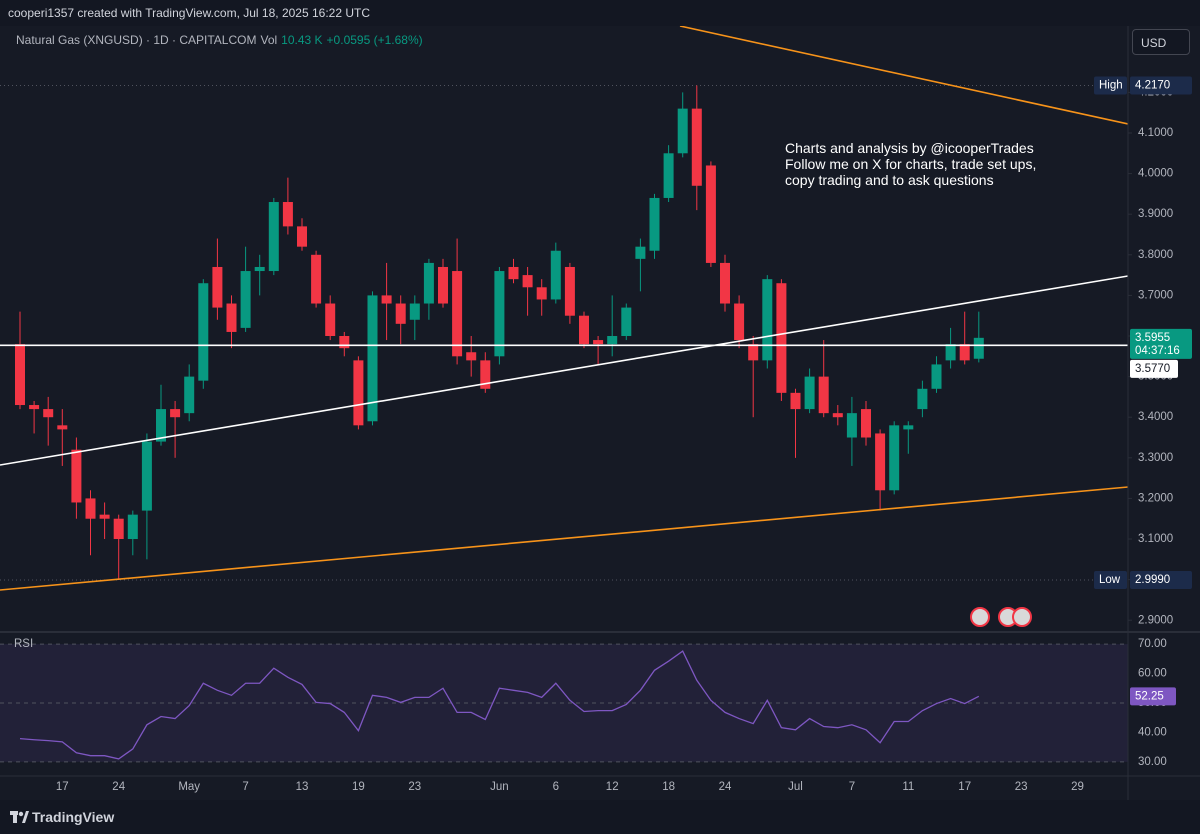 This screenshot has height=834, width=1200. What do you see at coordinates (269, 40) in the screenshot?
I see `volume-label: Vol` at bounding box center [269, 40].